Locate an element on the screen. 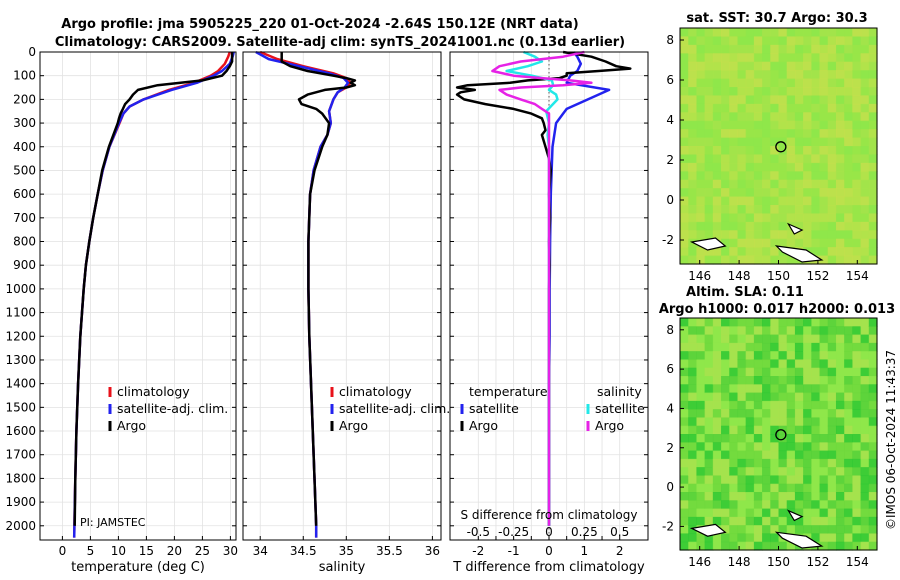  x-tick-label: 34 is located at coordinates (260, 551).